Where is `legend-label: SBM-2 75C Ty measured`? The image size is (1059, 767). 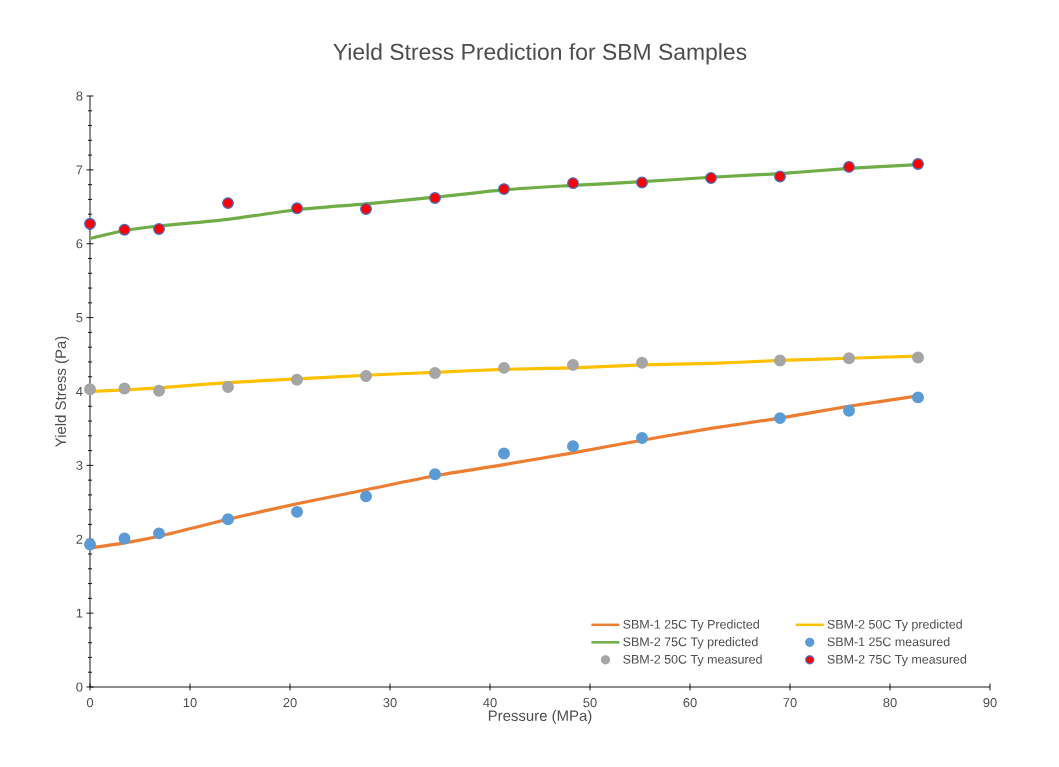
legend-label: SBM-2 75C Ty measured is located at coordinates (896, 660).